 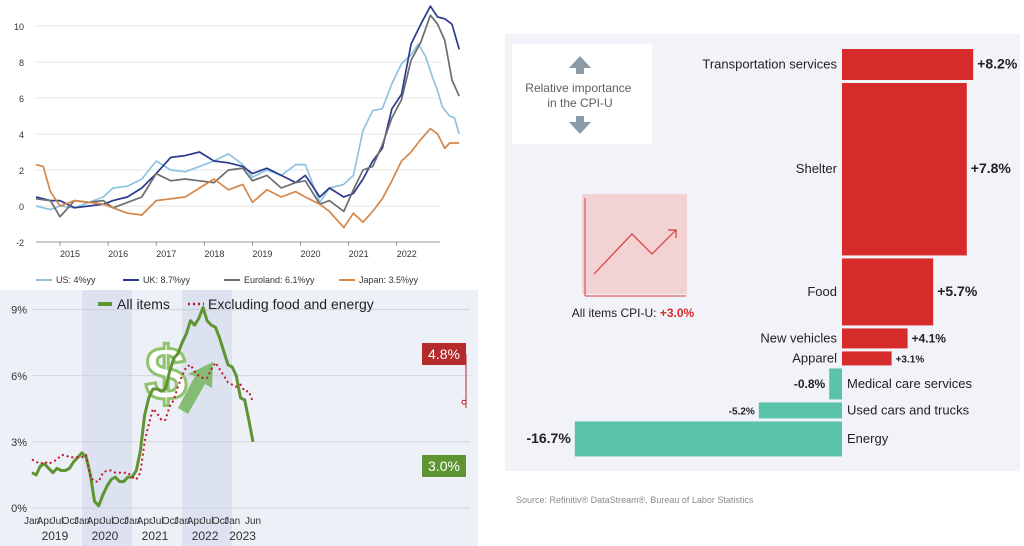 I want to click on y-tick-label: 0%, so click(x=19, y=509).